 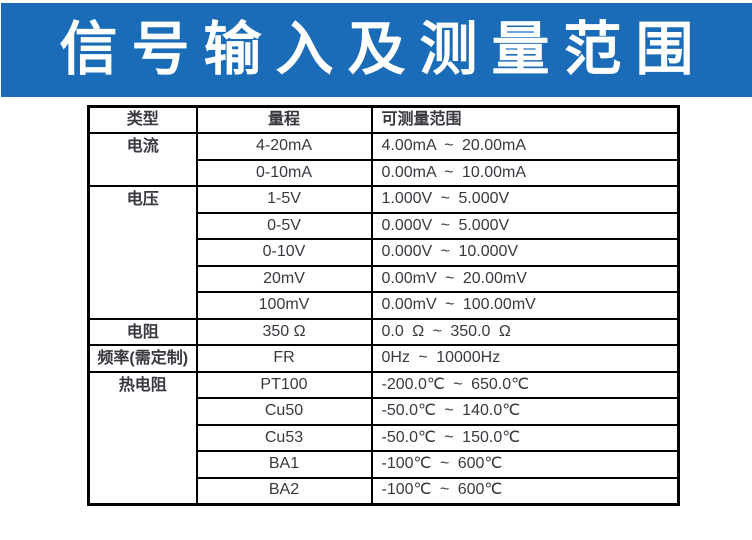 I want to click on table-row: BA1 -100℃ ~ 600℃, so click(x=384, y=464).